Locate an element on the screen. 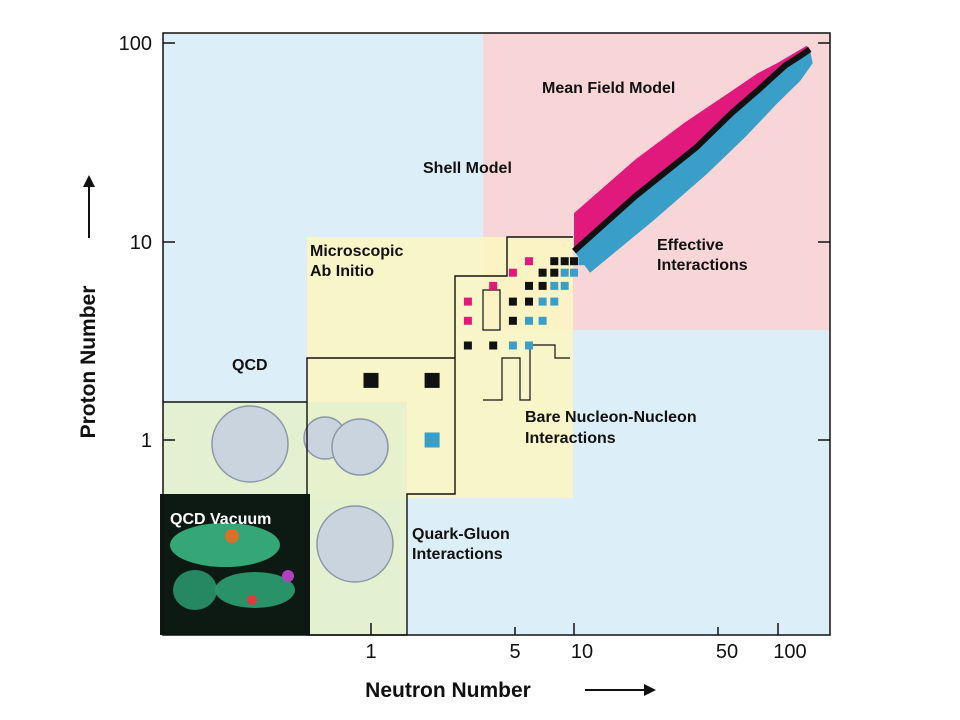  x-tick-label: 100 is located at coordinates (789, 652).